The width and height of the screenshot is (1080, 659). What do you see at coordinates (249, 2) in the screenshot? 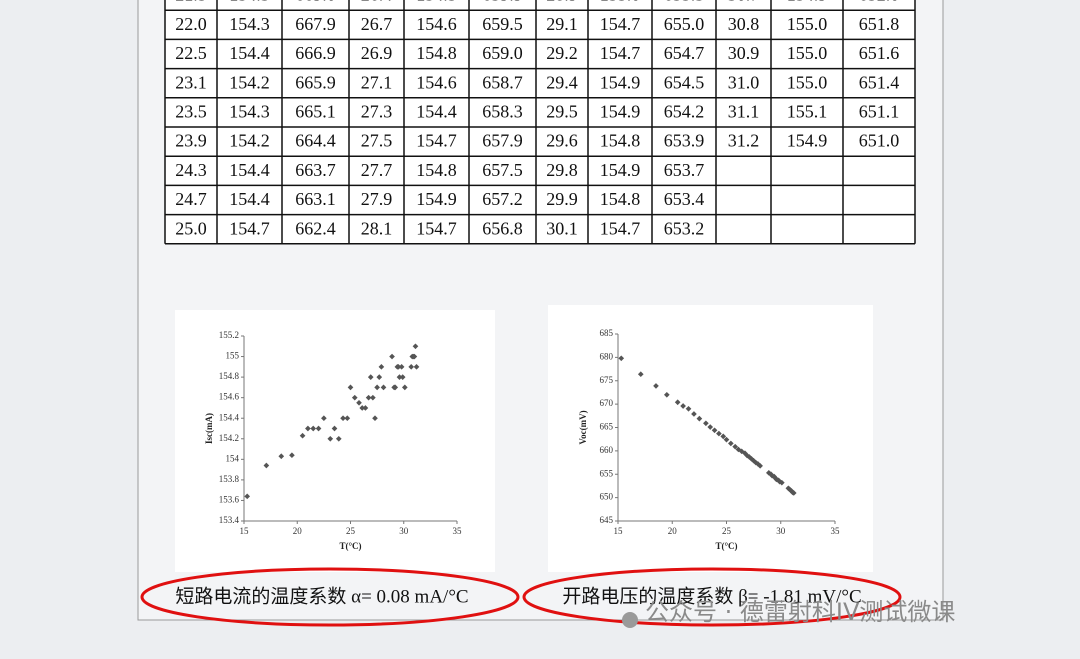
I see `table-cell: 154.3` at bounding box center [249, 2].